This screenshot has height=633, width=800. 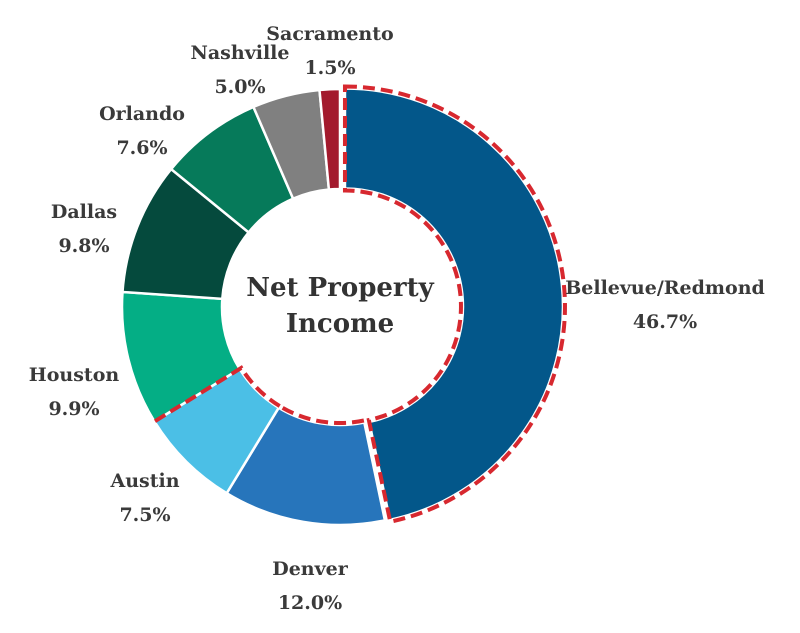 I want to click on slice-value-label: 9.9%, so click(x=73, y=409).